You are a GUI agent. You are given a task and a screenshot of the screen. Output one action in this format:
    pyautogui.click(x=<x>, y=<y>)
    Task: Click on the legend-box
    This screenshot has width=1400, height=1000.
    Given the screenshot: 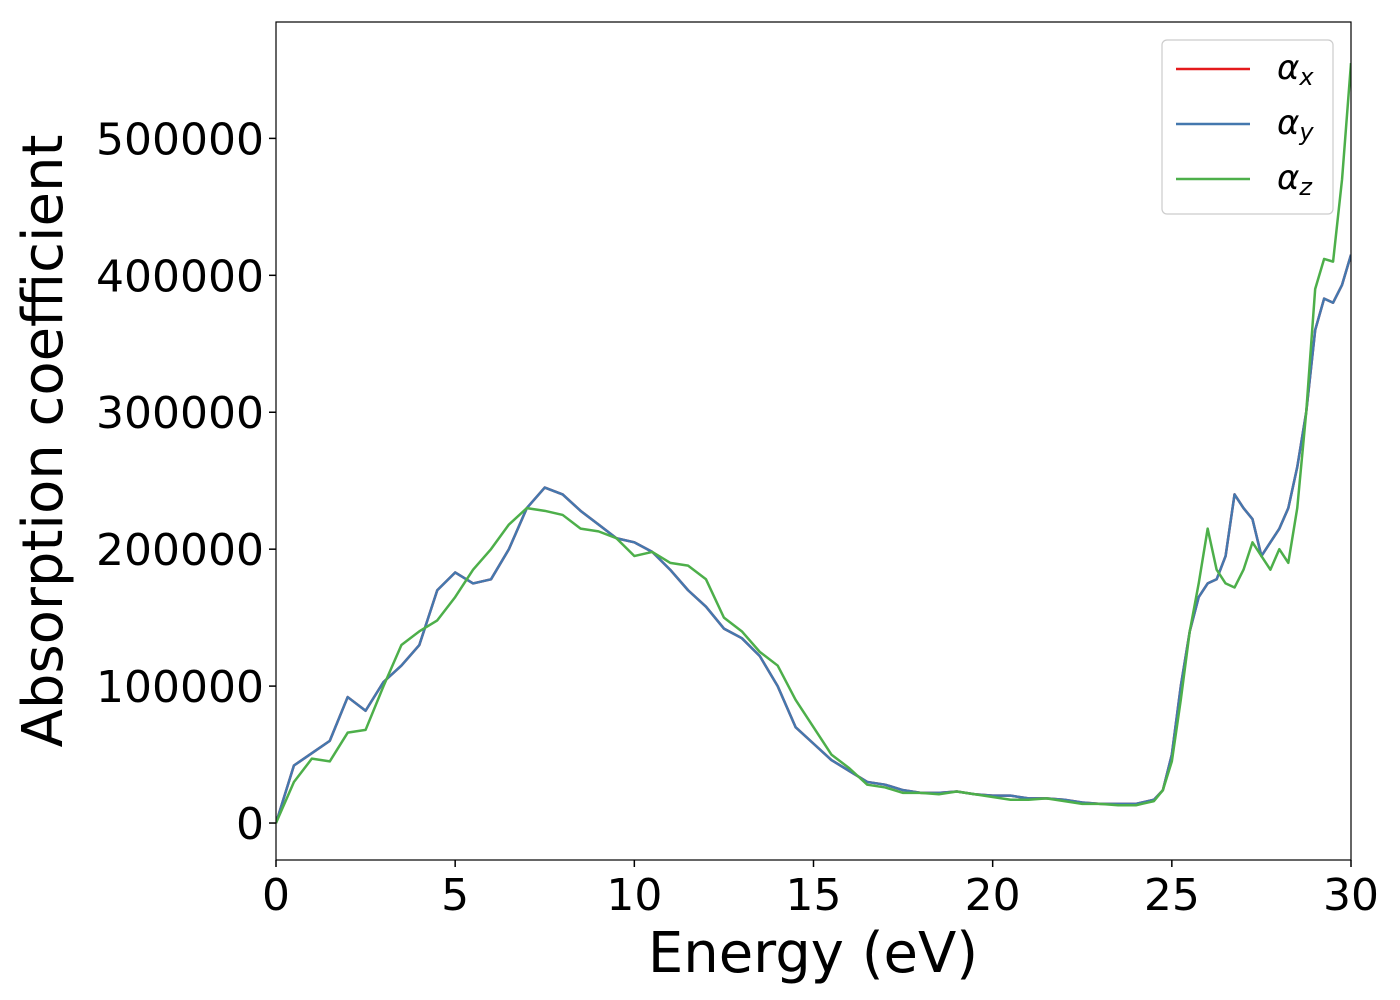 What is the action you would take?
    pyautogui.click(x=1247, y=127)
    